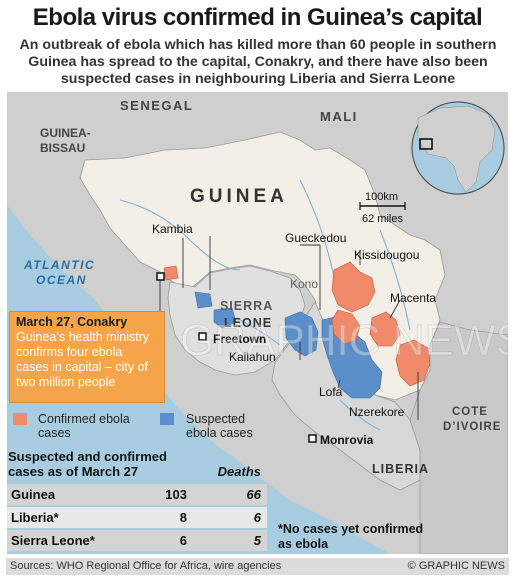 The width and height of the screenshot is (515, 578). Describe the element at coordinates (426, 144) in the screenshot. I see `locator-box` at that location.